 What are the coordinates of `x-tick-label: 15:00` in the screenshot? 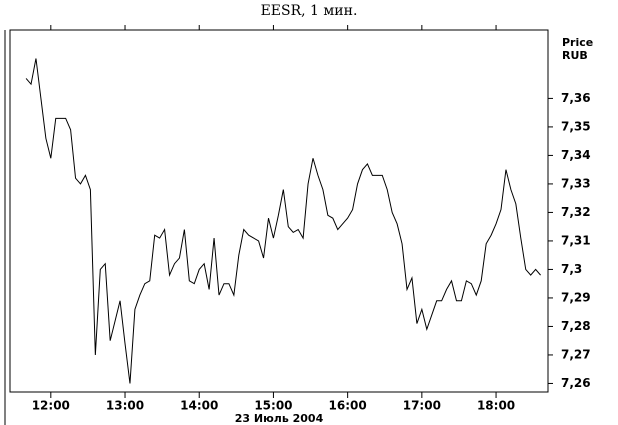 It's located at (273, 406).